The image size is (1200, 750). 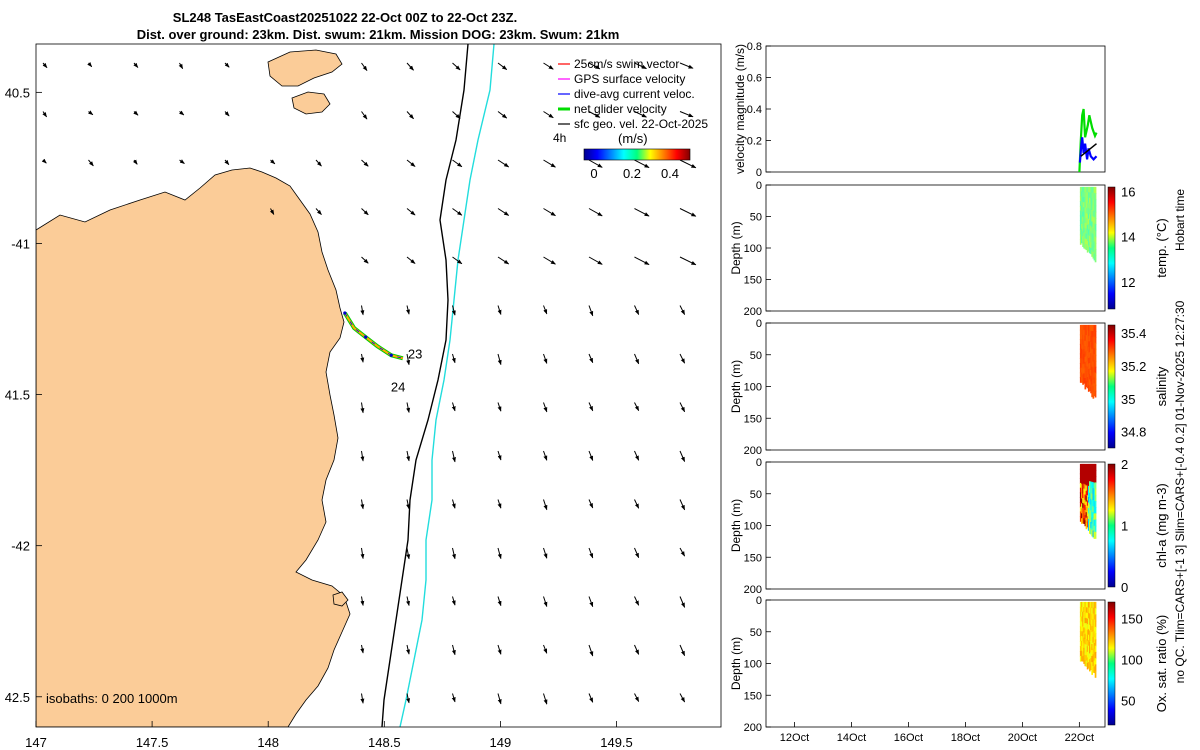 I want to click on vel-tick-label: 0.4, so click(x=754, y=110).